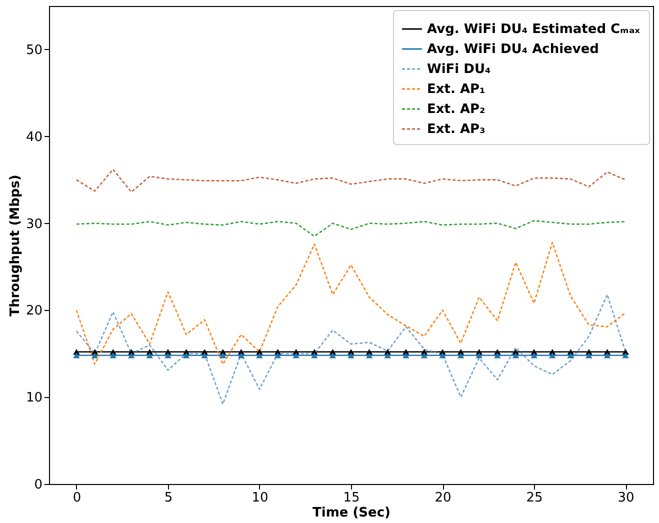  Describe the element at coordinates (34, 224) in the screenshot. I see `y-tick-label: 30` at that location.